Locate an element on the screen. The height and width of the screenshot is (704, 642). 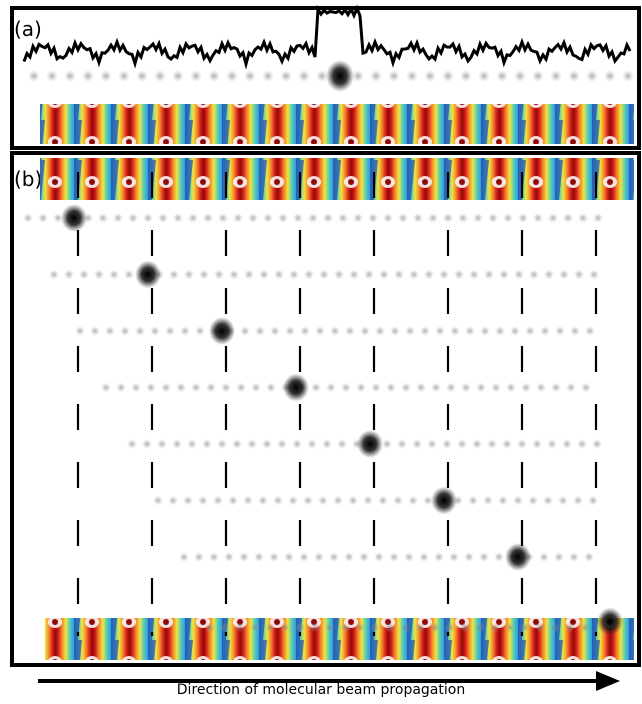
direction-arrow-head is located at coordinates (608, 681).